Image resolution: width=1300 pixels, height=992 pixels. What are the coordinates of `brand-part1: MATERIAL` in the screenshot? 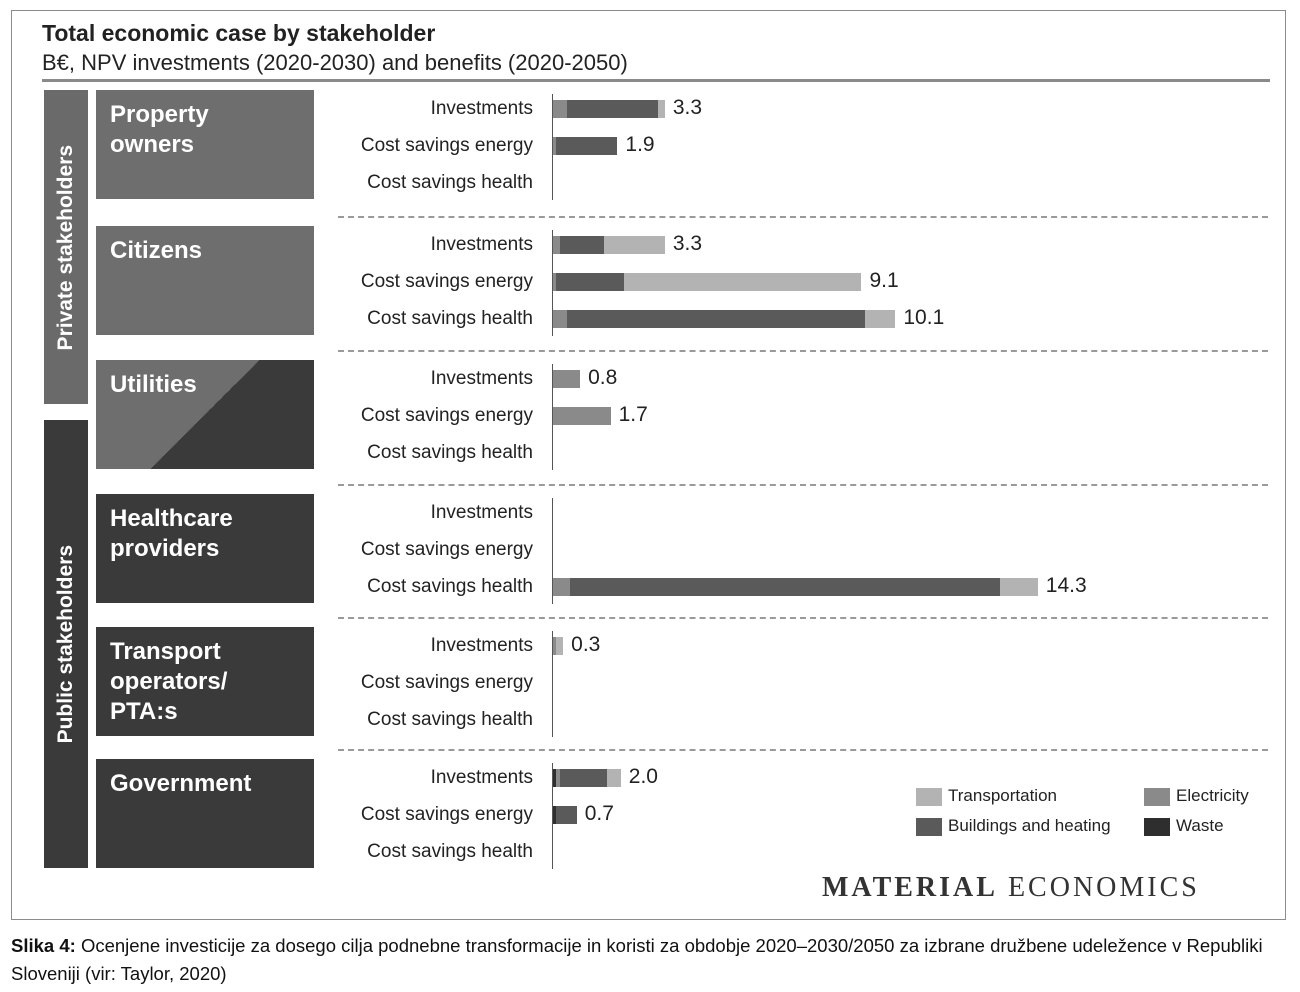 It's located at (910, 887).